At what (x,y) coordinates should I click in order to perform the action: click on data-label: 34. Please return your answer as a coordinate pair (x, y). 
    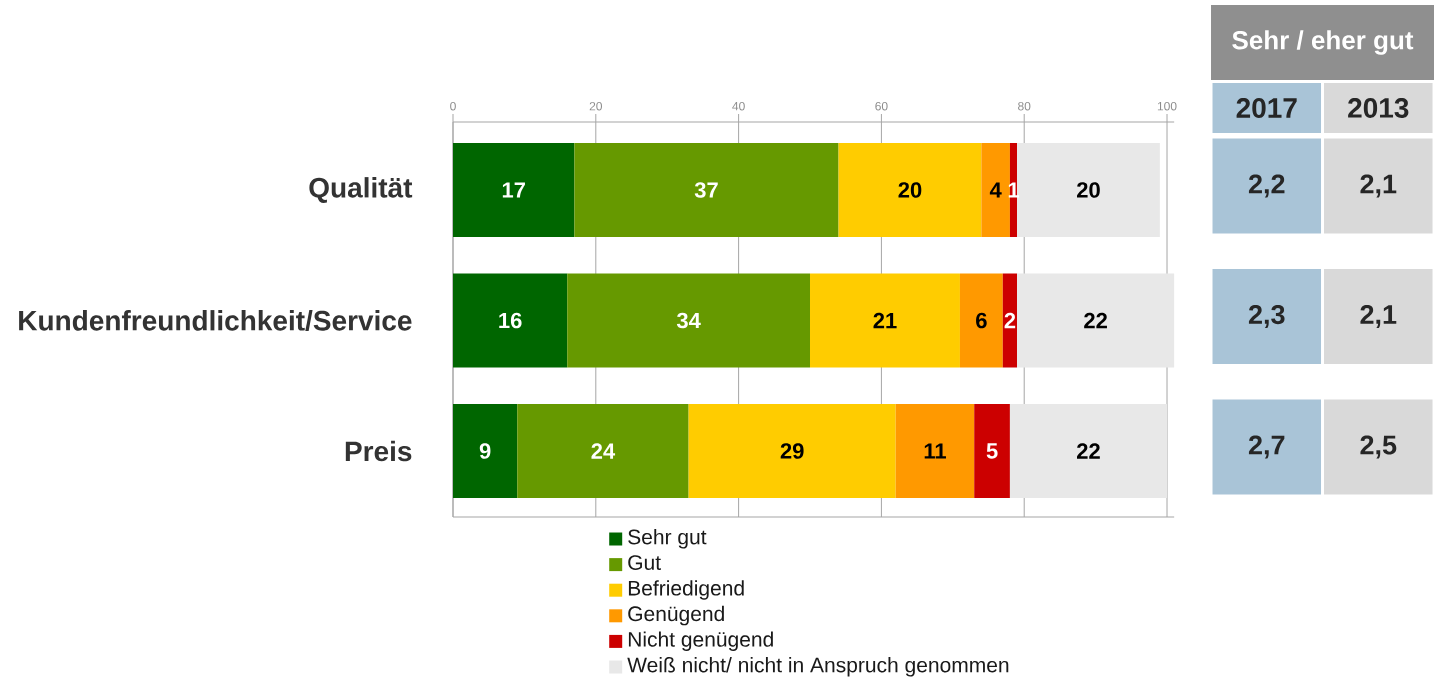
    Looking at the image, I should click on (688, 320).